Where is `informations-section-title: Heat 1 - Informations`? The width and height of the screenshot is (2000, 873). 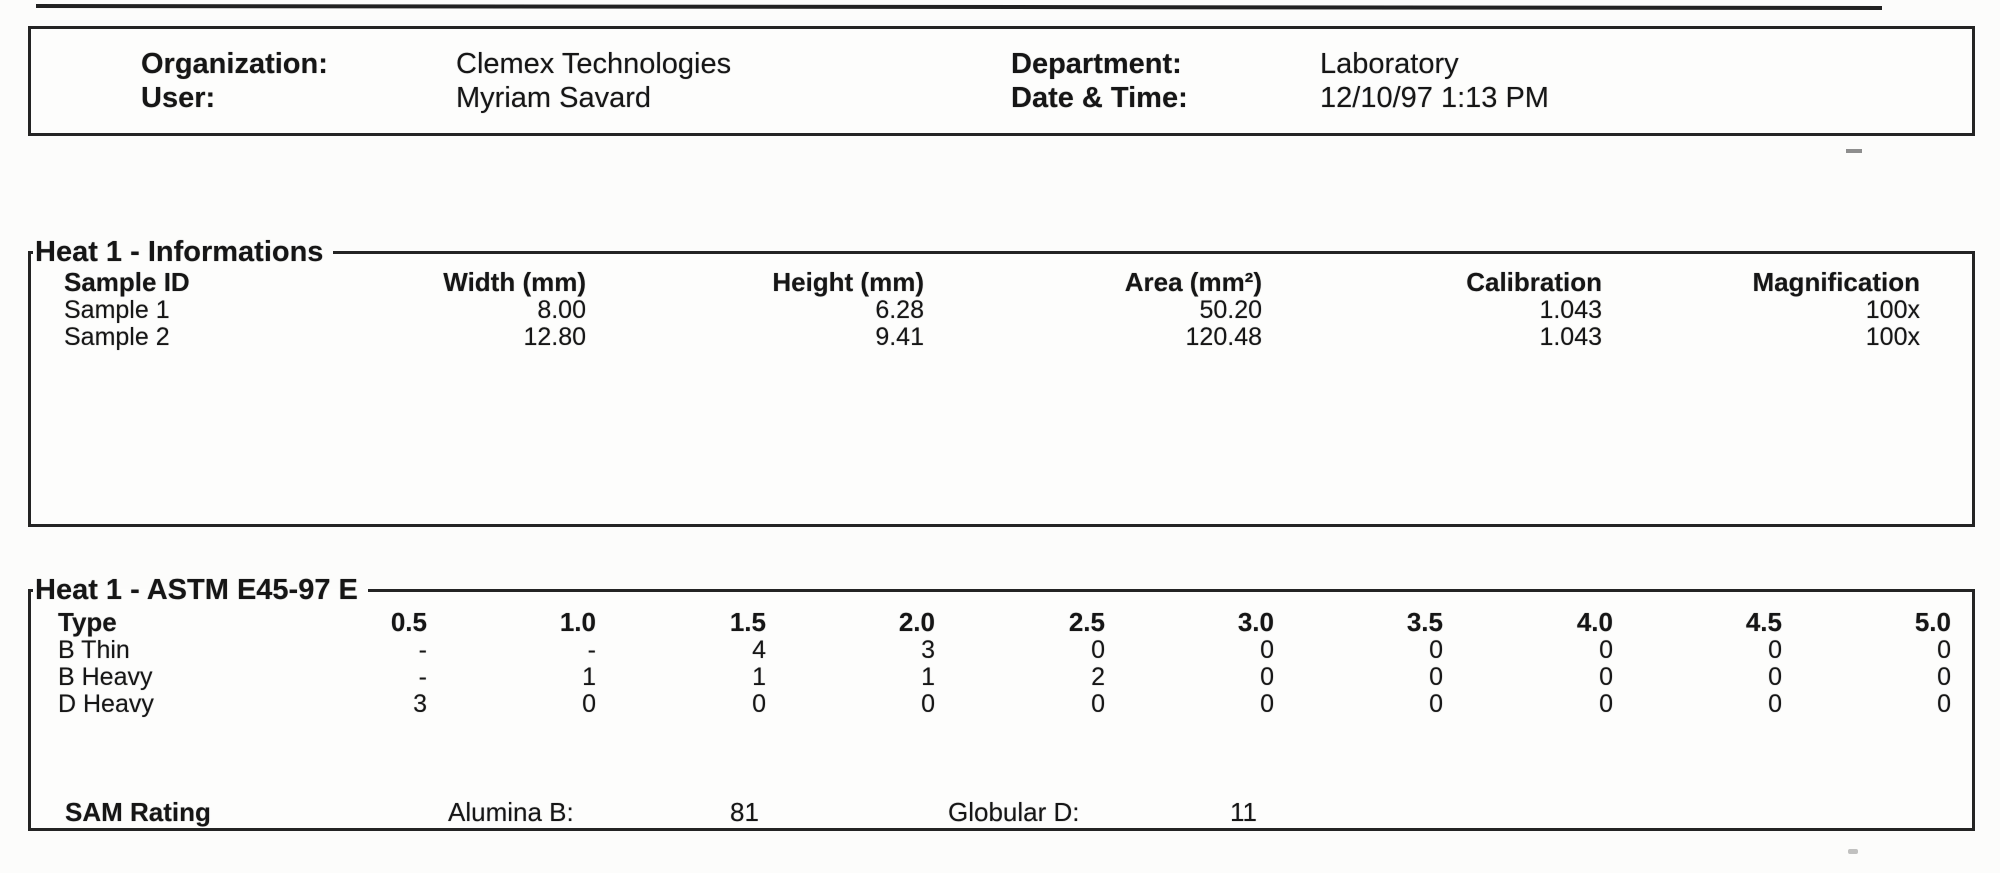
informations-section-title: Heat 1 - Informations is located at coordinates (179, 252).